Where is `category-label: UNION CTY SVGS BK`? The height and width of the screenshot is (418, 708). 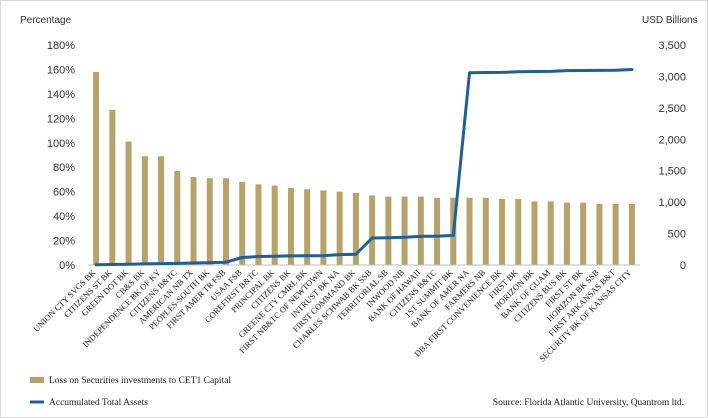
category-label: UNION CTY SVGS BK is located at coordinates (64, 300).